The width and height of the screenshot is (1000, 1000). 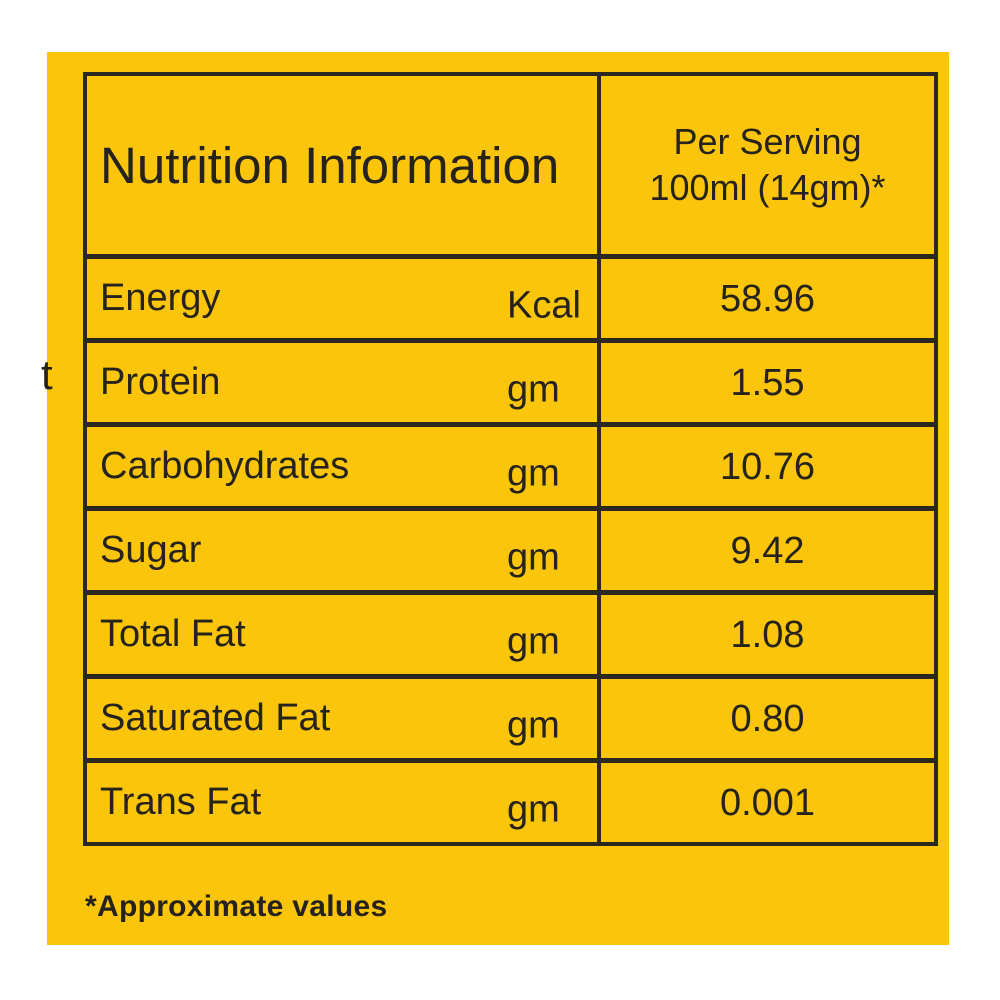 I want to click on nutrition-header-cell: Nutrition Information, so click(x=344, y=165).